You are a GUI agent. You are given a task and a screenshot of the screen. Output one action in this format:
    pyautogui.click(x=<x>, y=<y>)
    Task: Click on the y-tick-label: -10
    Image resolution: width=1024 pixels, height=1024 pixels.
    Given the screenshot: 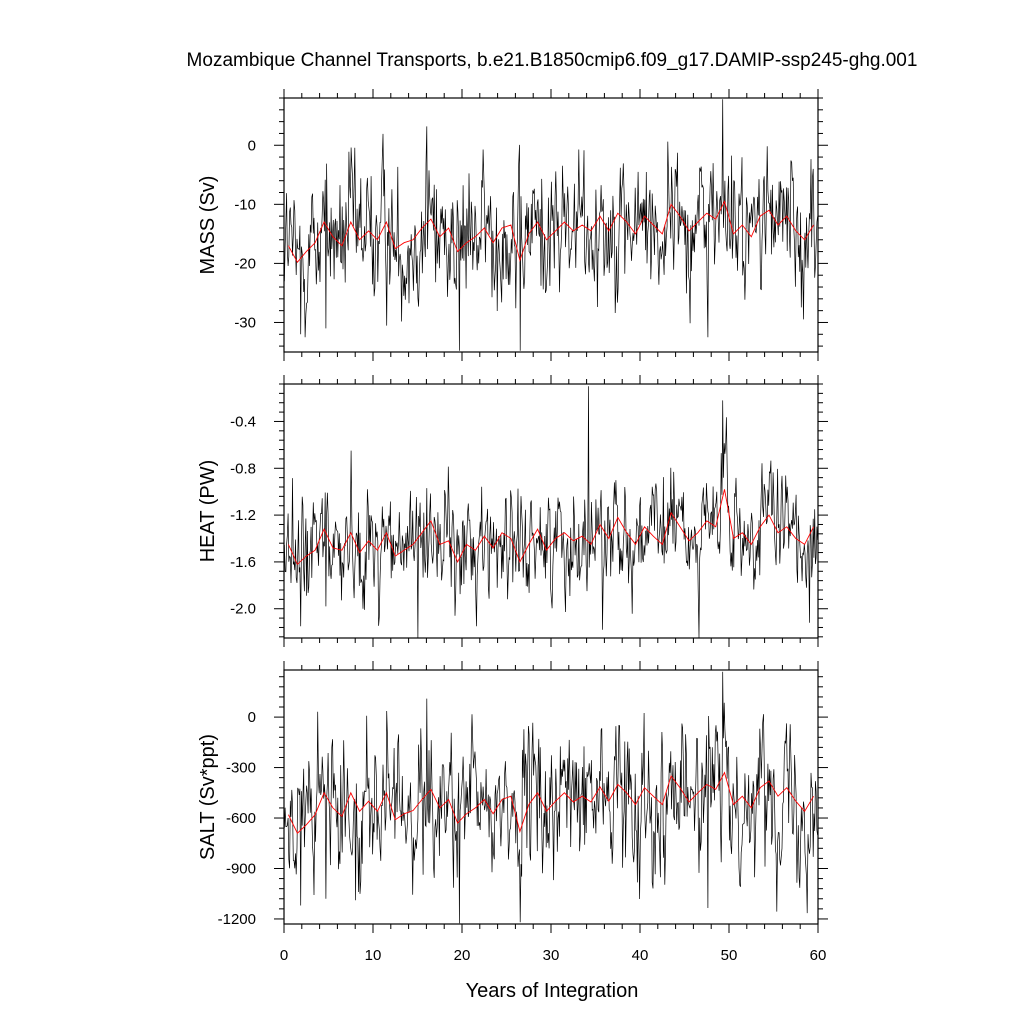 What is the action you would take?
    pyautogui.click(x=245, y=204)
    